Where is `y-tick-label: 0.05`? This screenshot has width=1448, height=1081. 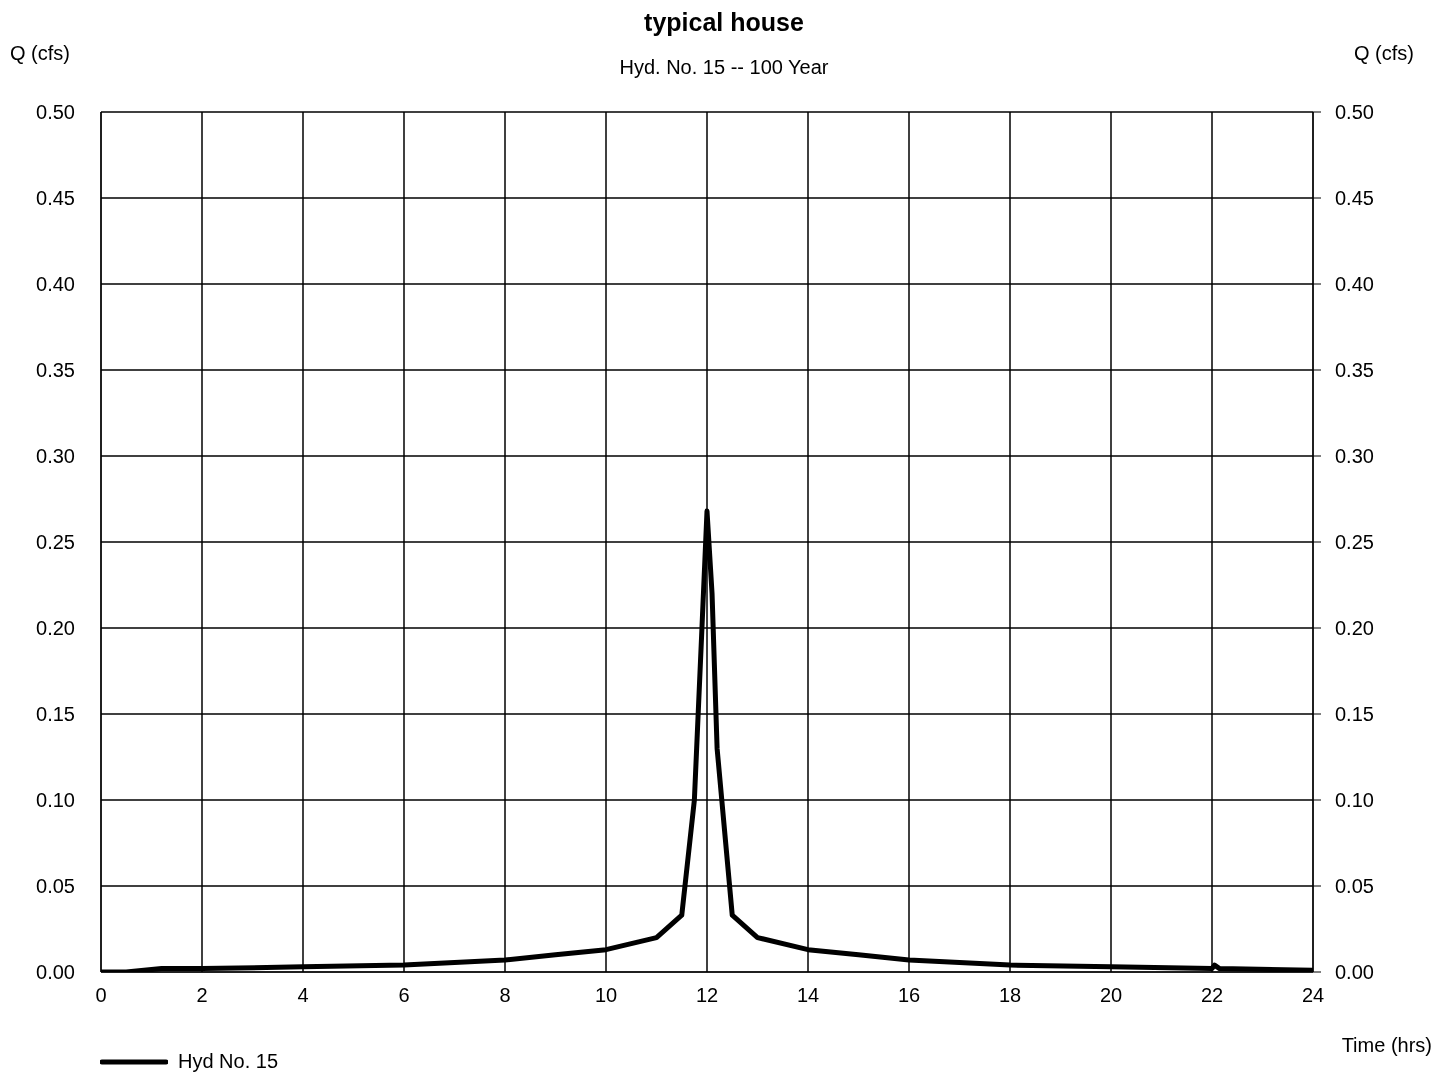
y-tick-label: 0.05 is located at coordinates (55, 886).